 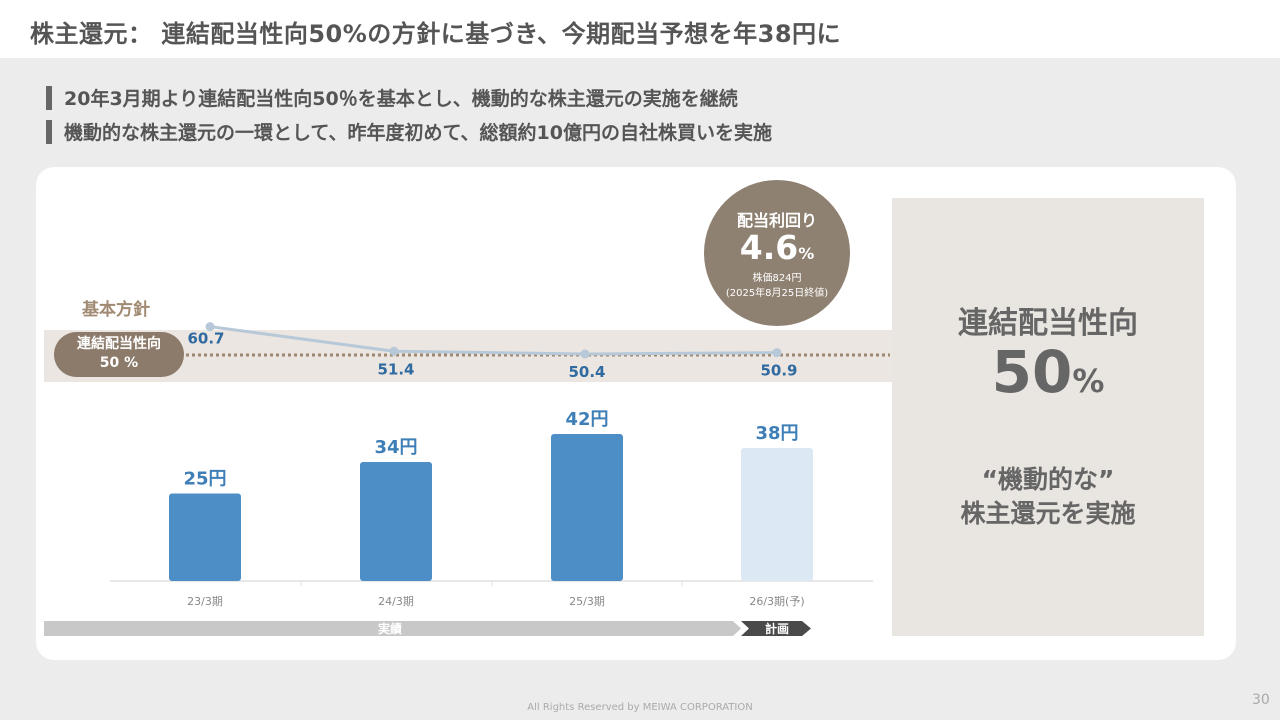 I want to click on summary-unit: %, so click(x=1088, y=381).